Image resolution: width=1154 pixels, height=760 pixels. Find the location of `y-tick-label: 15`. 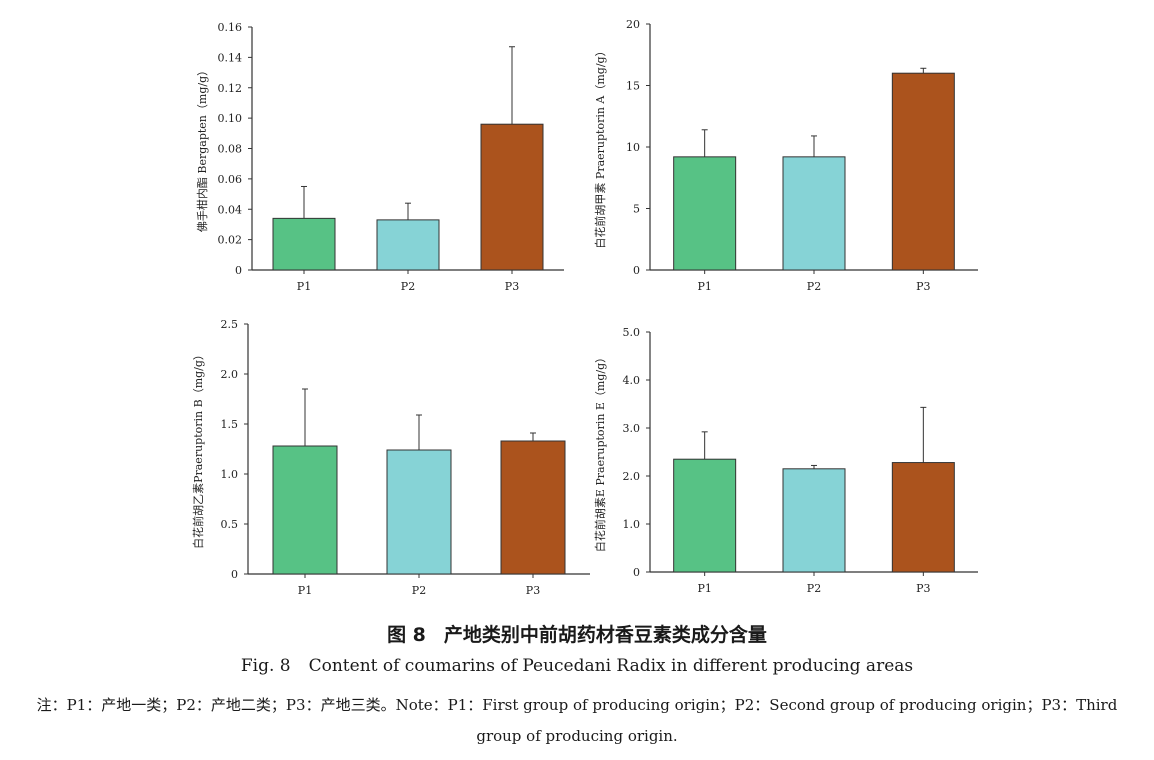

y-tick-label: 15 is located at coordinates (633, 86).